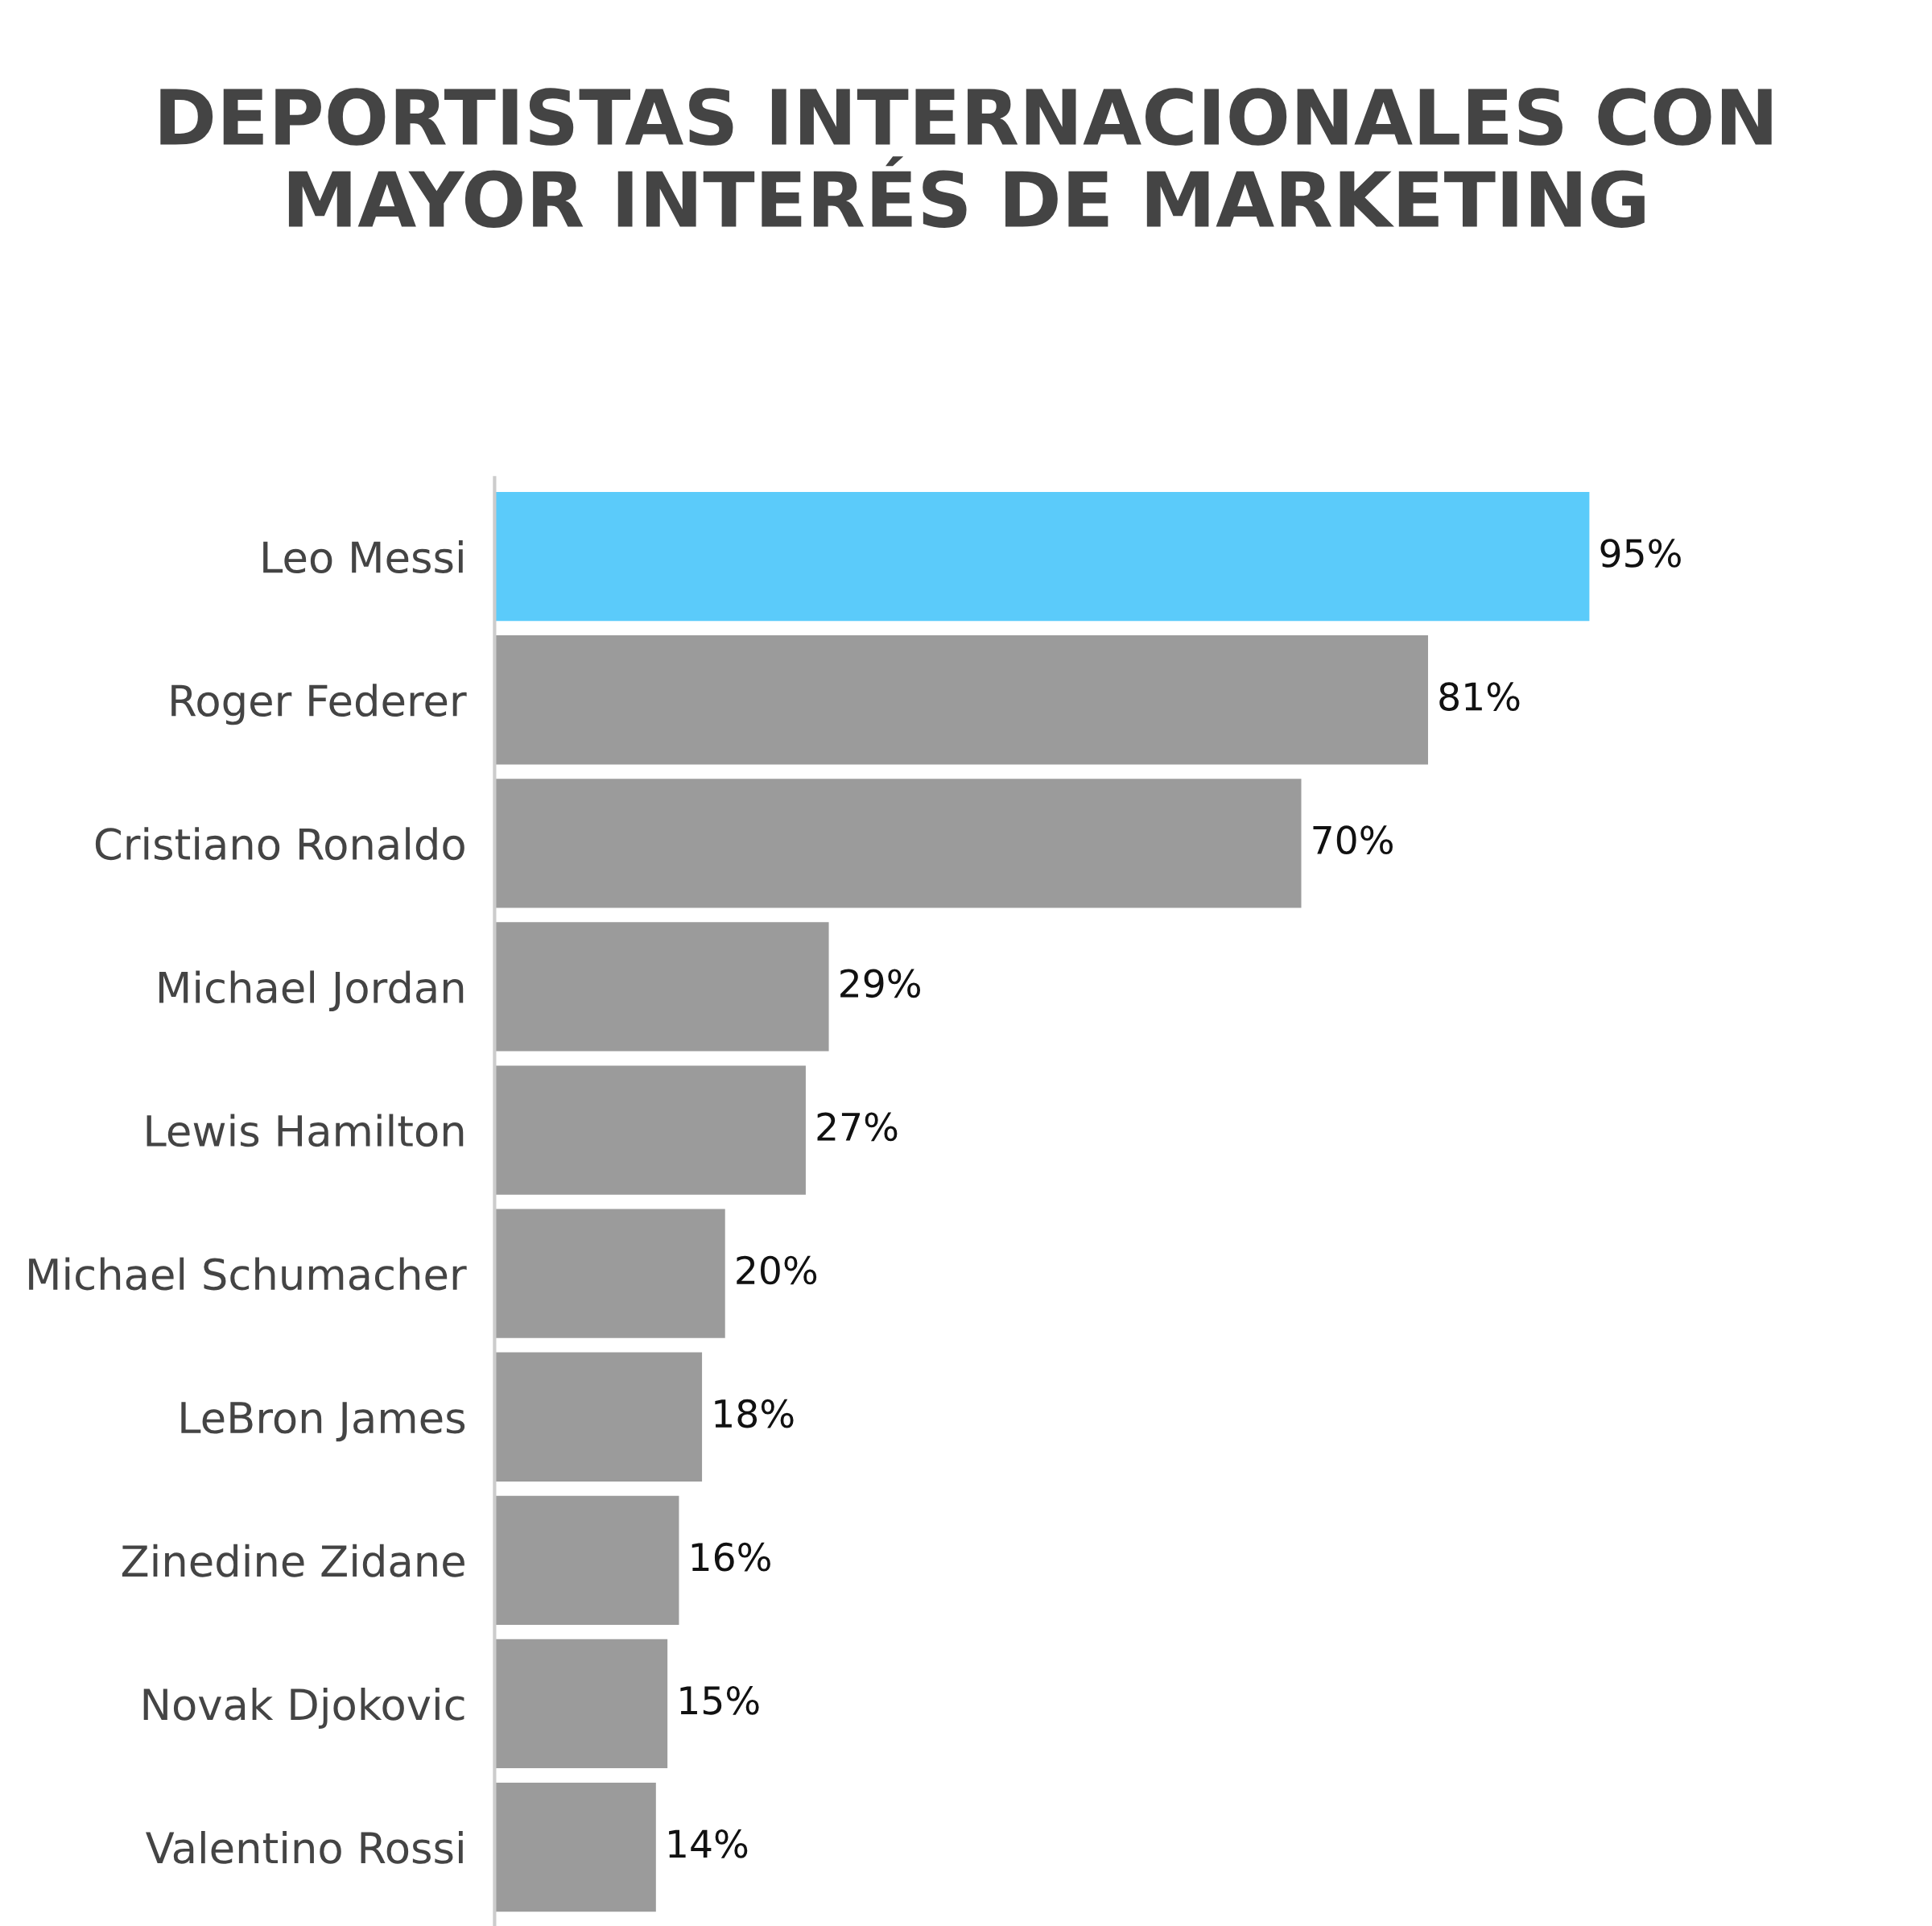  What do you see at coordinates (777, 1270) in the screenshot?
I see `data-label: 20%` at bounding box center [777, 1270].